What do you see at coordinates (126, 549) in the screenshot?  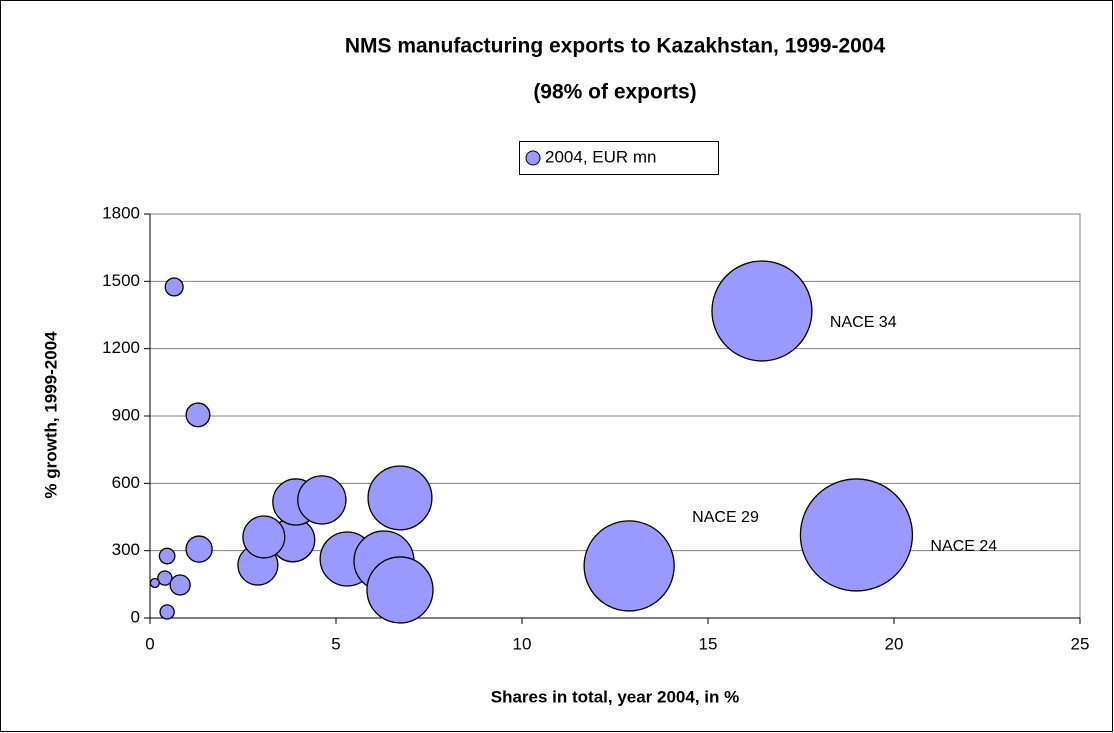 I see `y-tick-label: 300` at bounding box center [126, 549].